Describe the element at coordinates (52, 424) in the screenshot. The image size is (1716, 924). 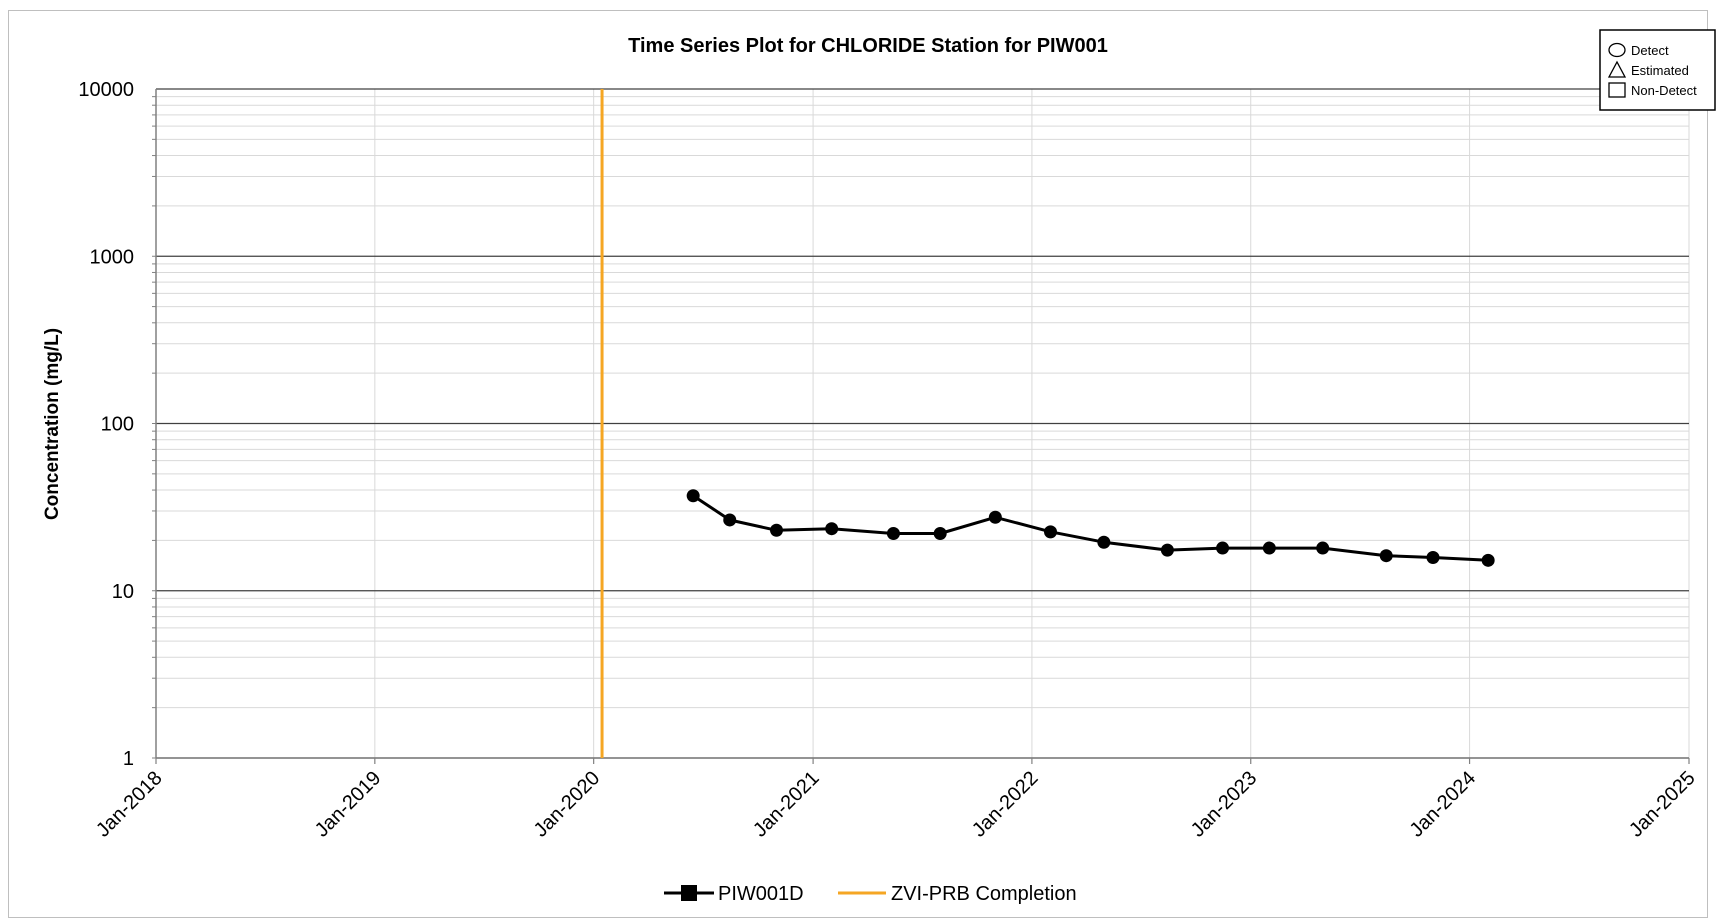
I see `y-axis-title: Concentration (mg/L)` at that location.